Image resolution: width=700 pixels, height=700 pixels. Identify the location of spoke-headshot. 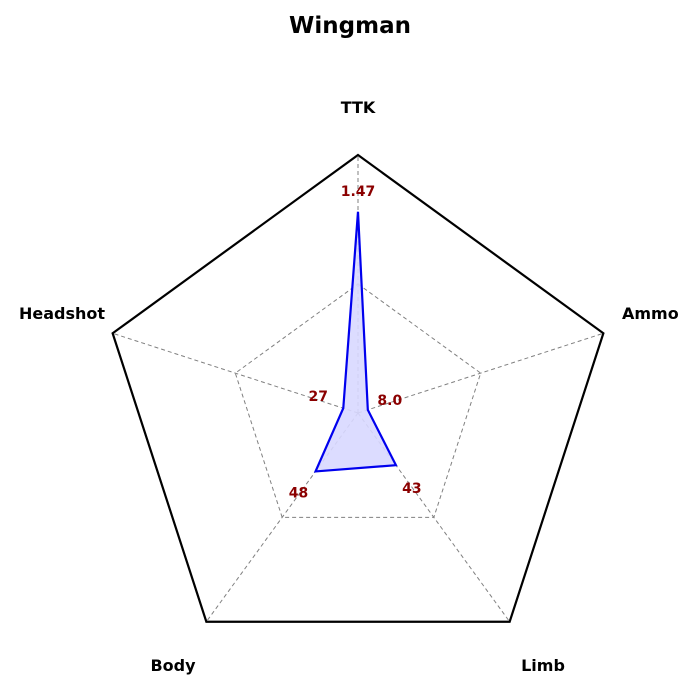
(235, 373).